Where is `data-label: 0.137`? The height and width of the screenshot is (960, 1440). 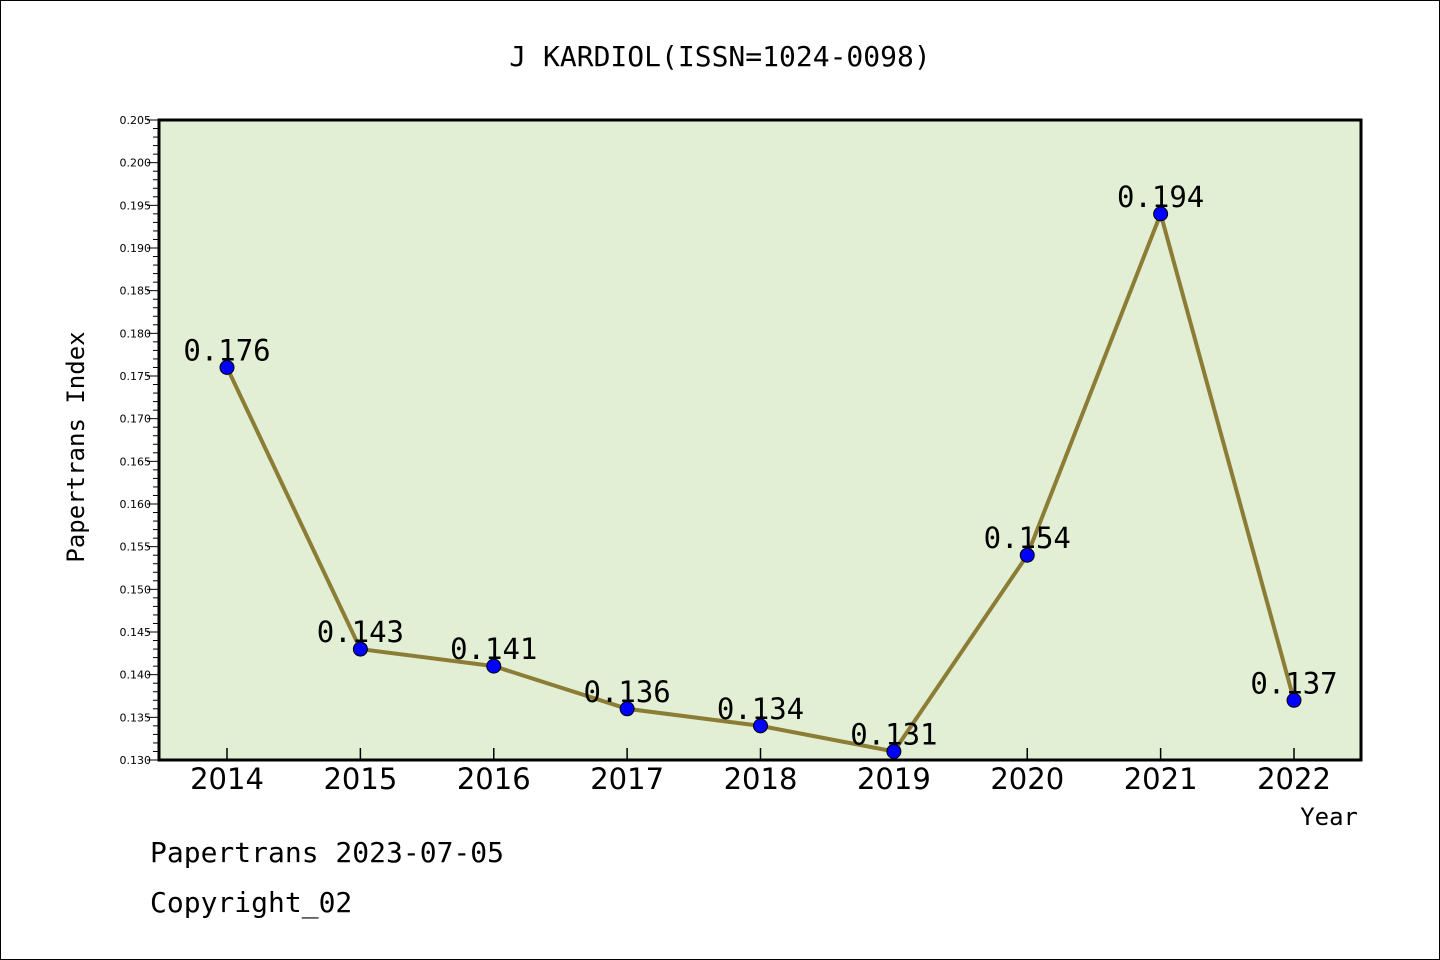
data-label: 0.137 is located at coordinates (1293, 683).